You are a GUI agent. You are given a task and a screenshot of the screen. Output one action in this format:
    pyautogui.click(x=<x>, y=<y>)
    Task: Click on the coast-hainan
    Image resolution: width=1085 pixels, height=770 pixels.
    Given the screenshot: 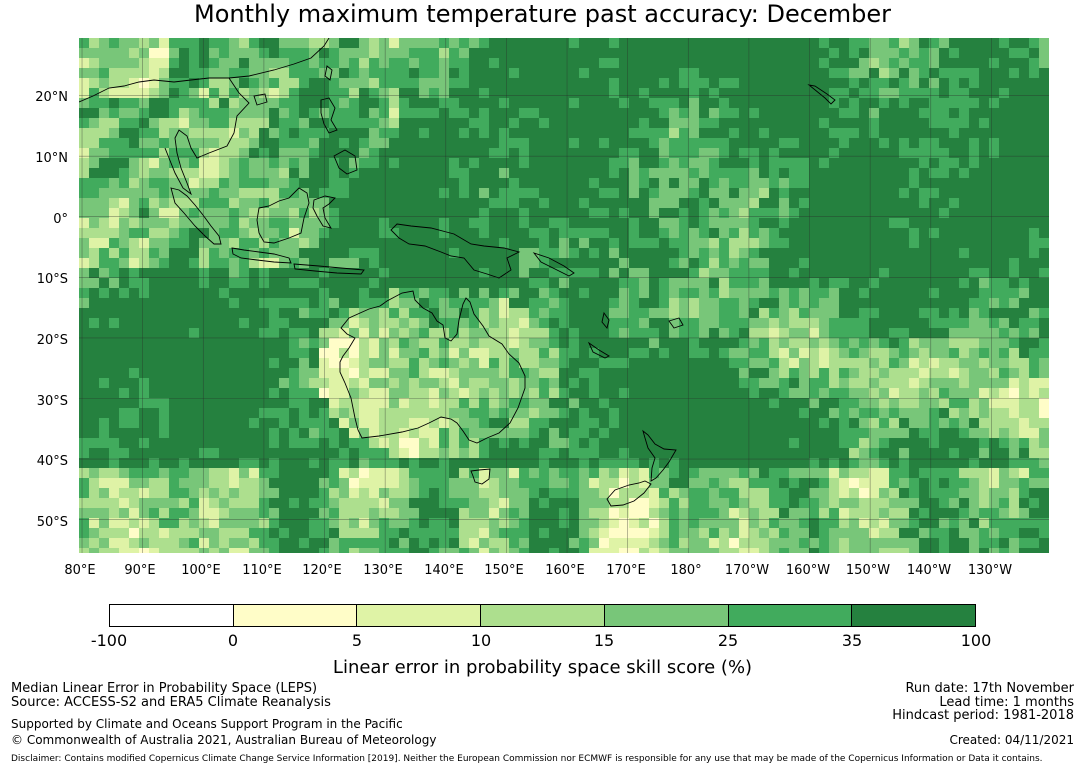 What is the action you would take?
    pyautogui.click(x=260, y=99)
    